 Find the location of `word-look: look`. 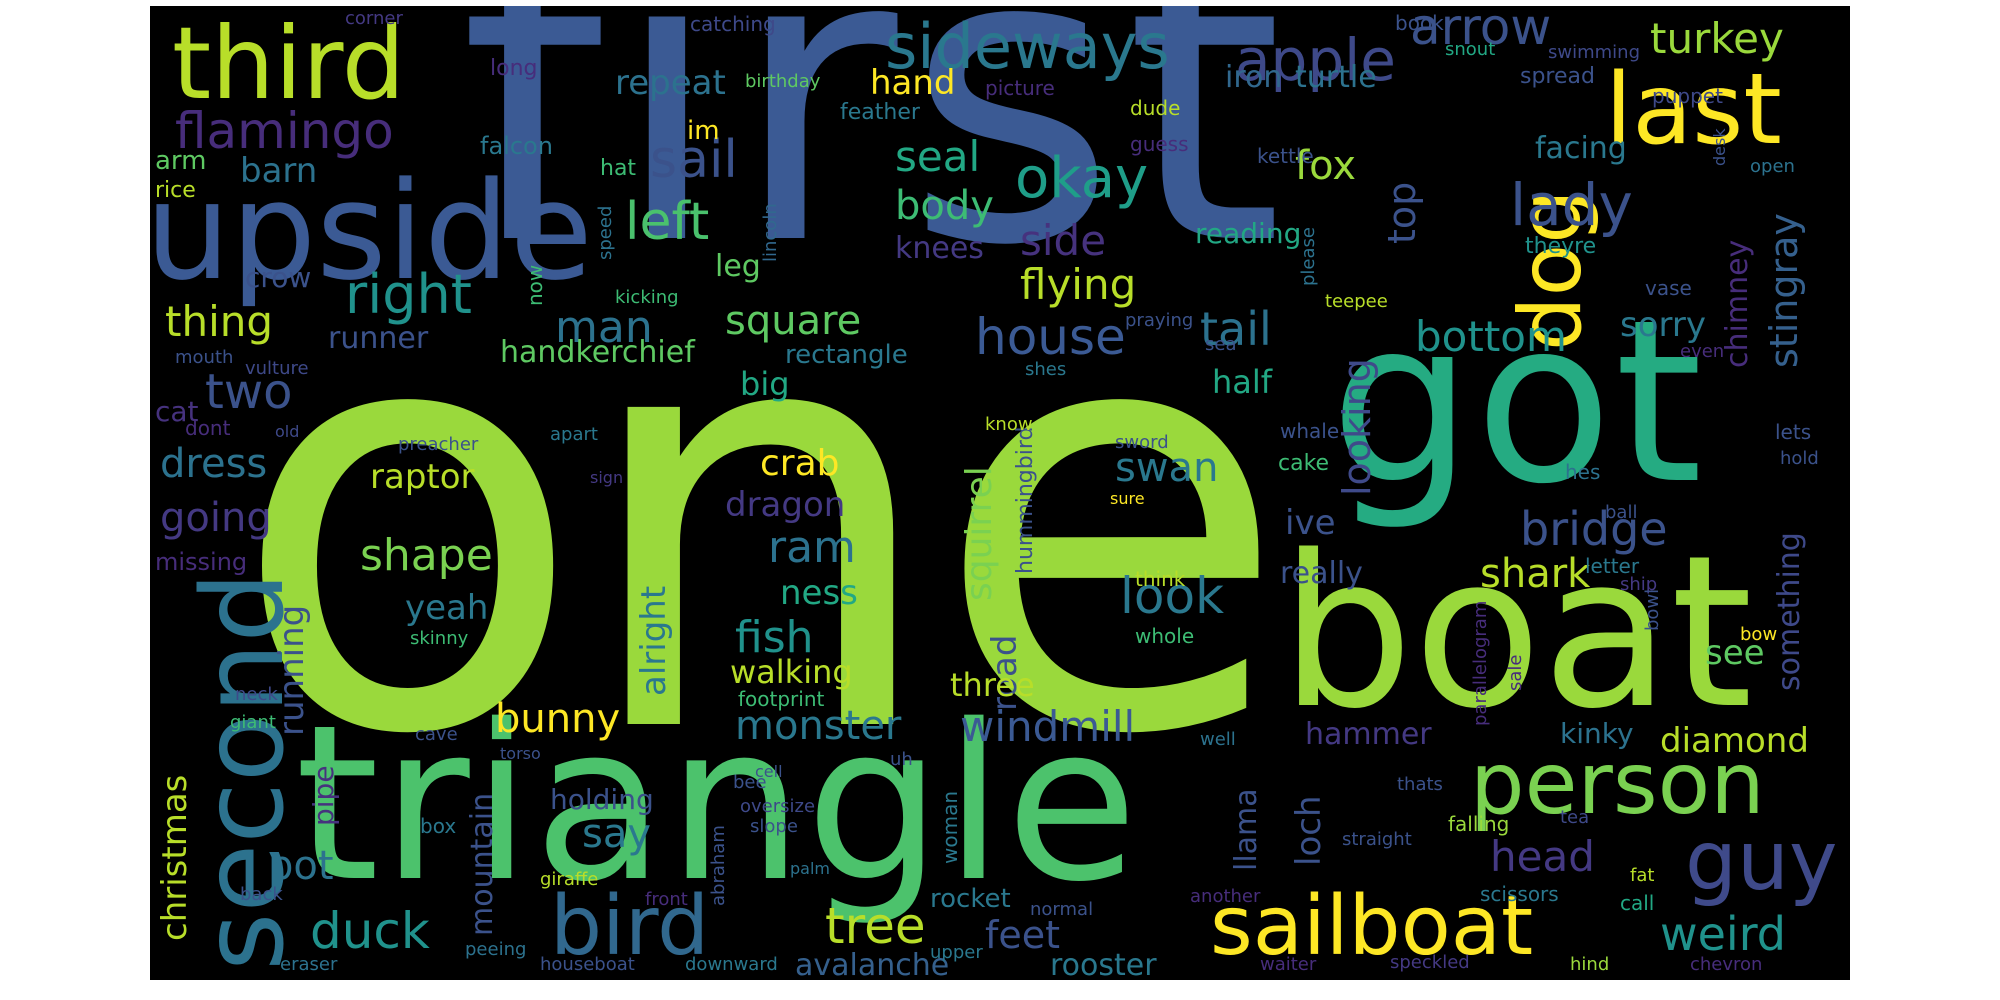

word-look: look is located at coordinates (1172, 596).